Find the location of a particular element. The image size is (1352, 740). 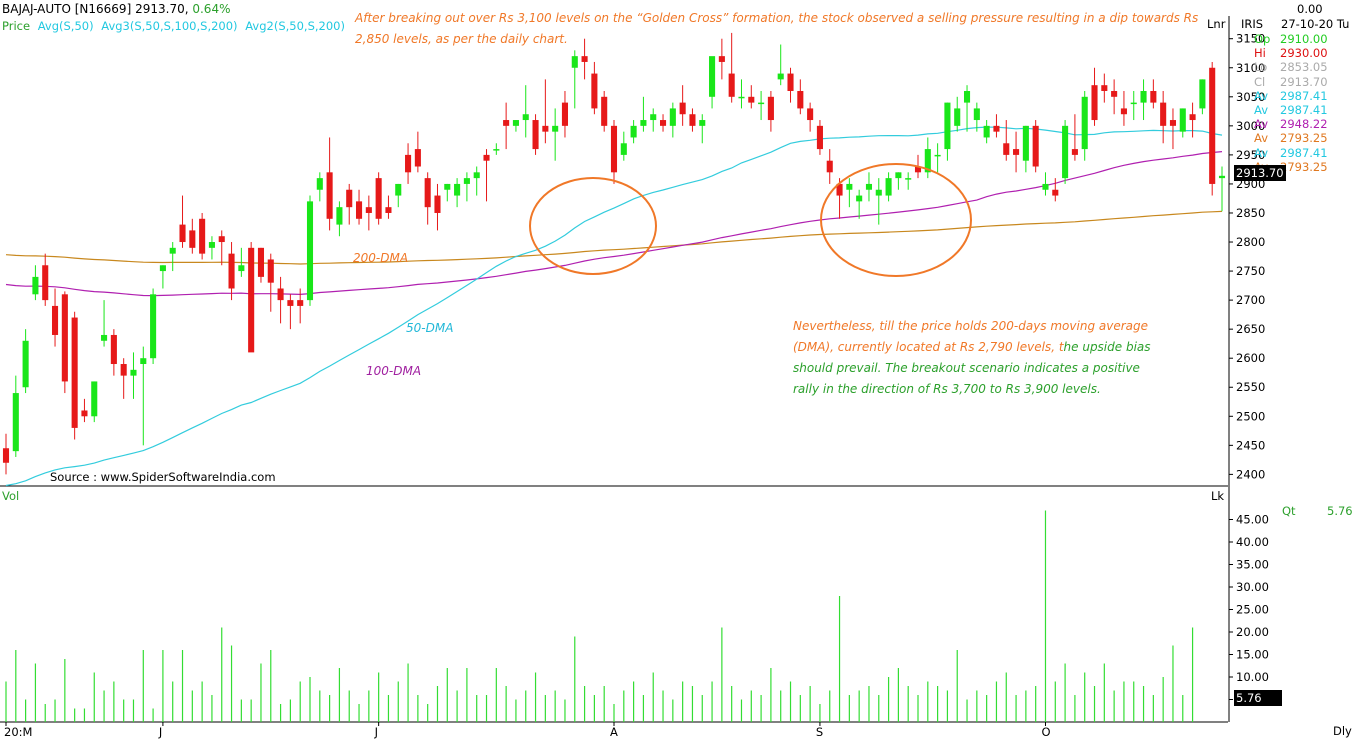

price-tick-label: 2750 is located at coordinates (1250, 271).